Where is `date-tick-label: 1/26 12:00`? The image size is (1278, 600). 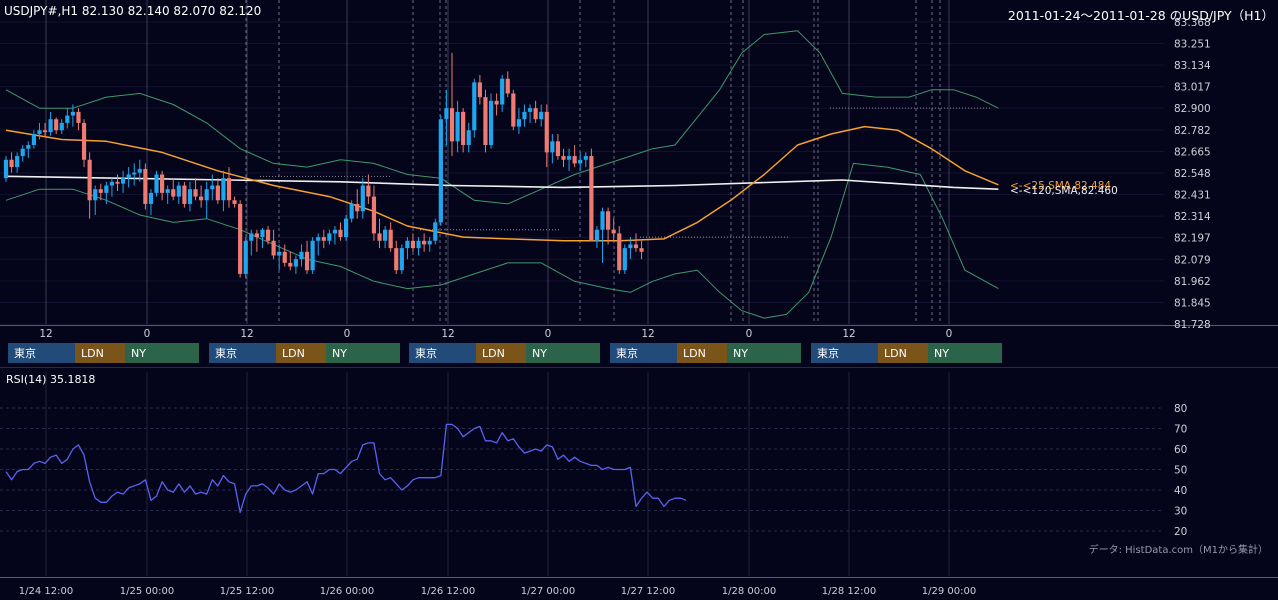
date-tick-label: 1/26 12:00 is located at coordinates (448, 591).